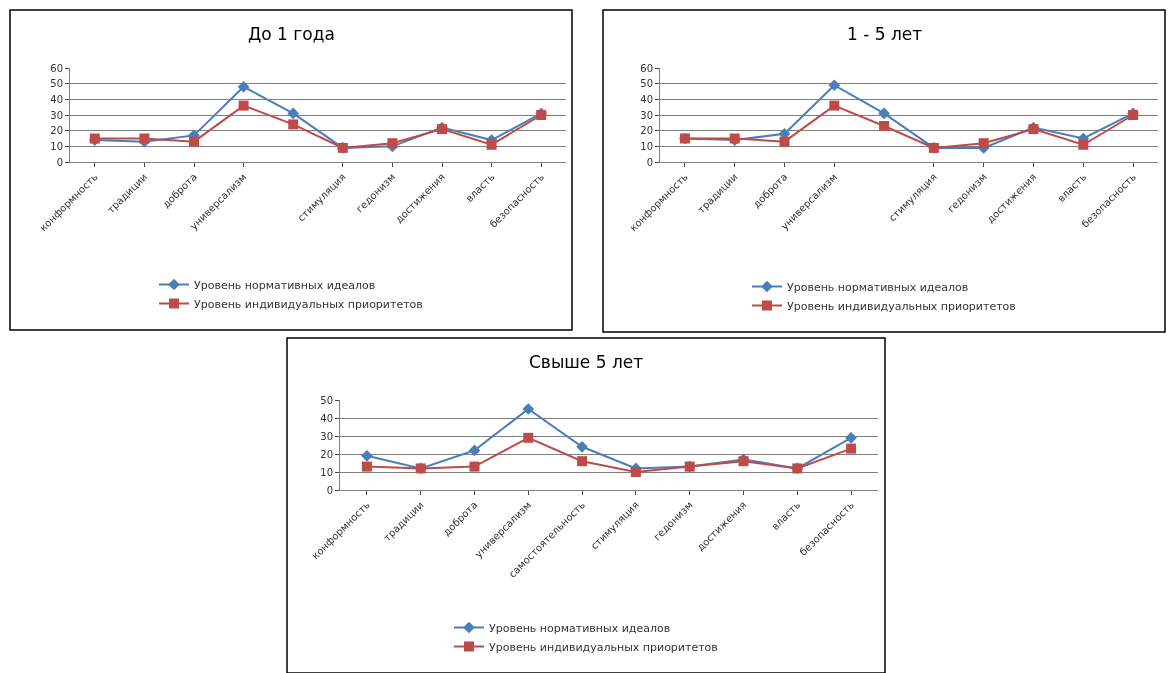 Image resolution: width=1173 pixels, height=673 pixels. Describe the element at coordinates (586, 362) in the screenshot. I see `chart-title: Свыше 5 лет` at that location.